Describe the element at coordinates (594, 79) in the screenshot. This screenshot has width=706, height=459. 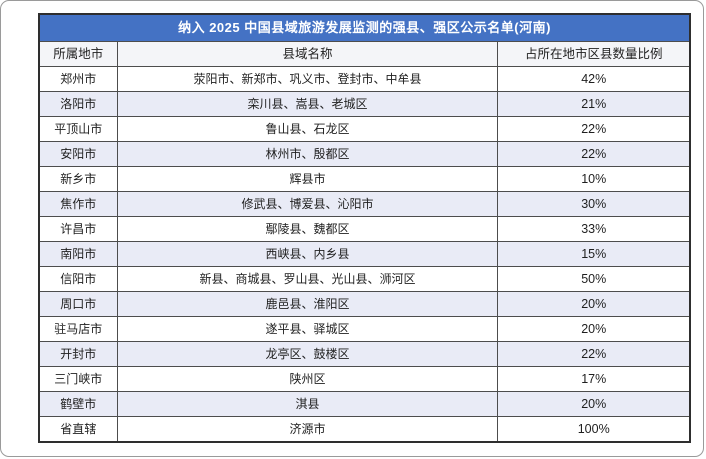
I see `ratio-cell: 42%` at that location.